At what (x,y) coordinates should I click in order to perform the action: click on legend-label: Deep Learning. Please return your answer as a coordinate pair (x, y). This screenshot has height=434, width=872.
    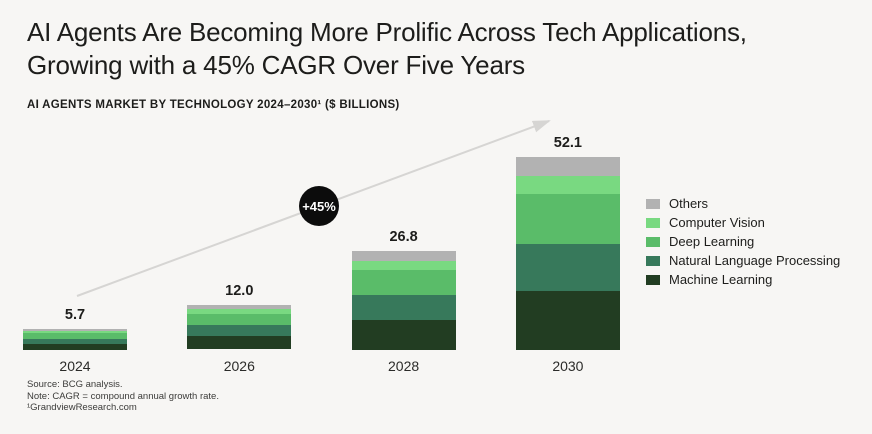
    Looking at the image, I should click on (712, 241).